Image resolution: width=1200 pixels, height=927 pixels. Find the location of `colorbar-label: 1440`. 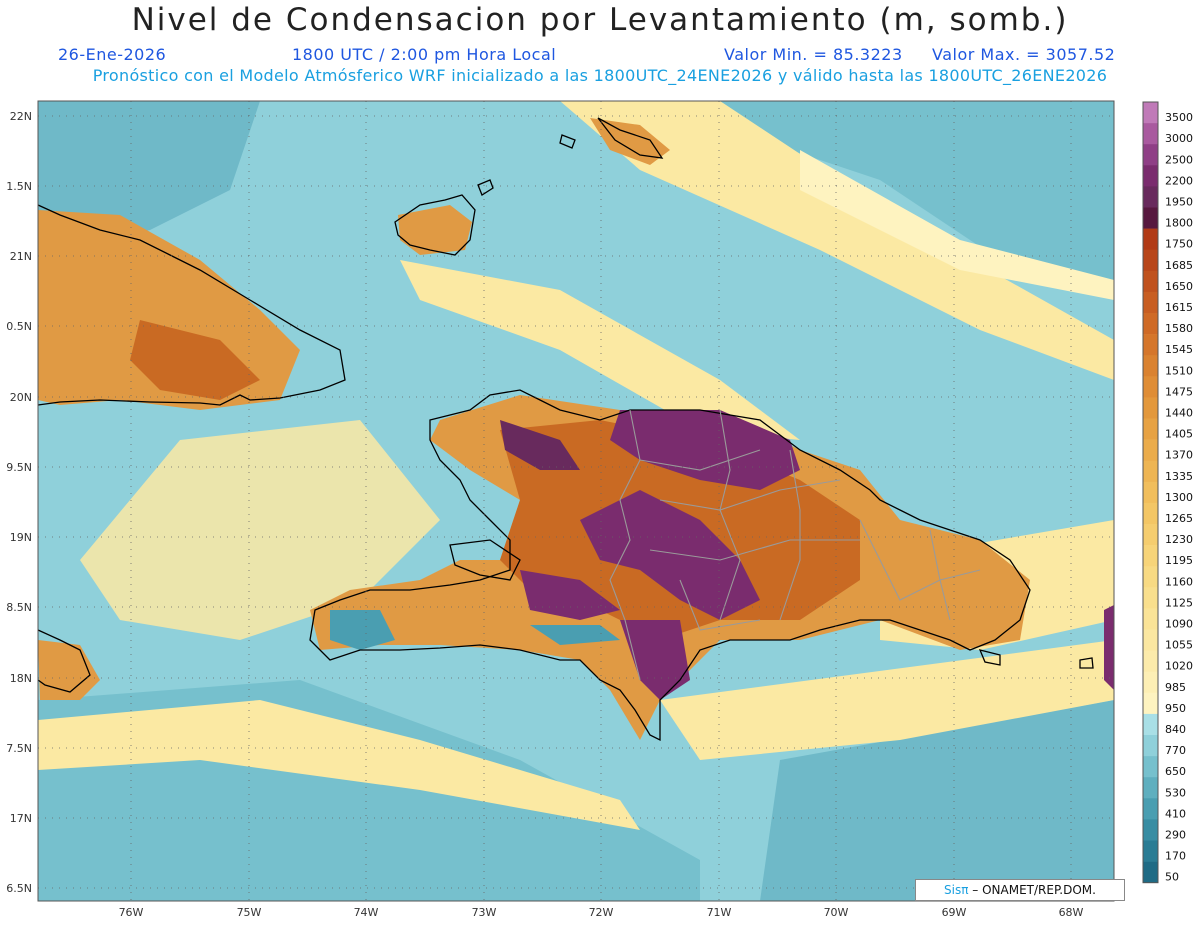

colorbar-label: 1440 is located at coordinates (1179, 413).